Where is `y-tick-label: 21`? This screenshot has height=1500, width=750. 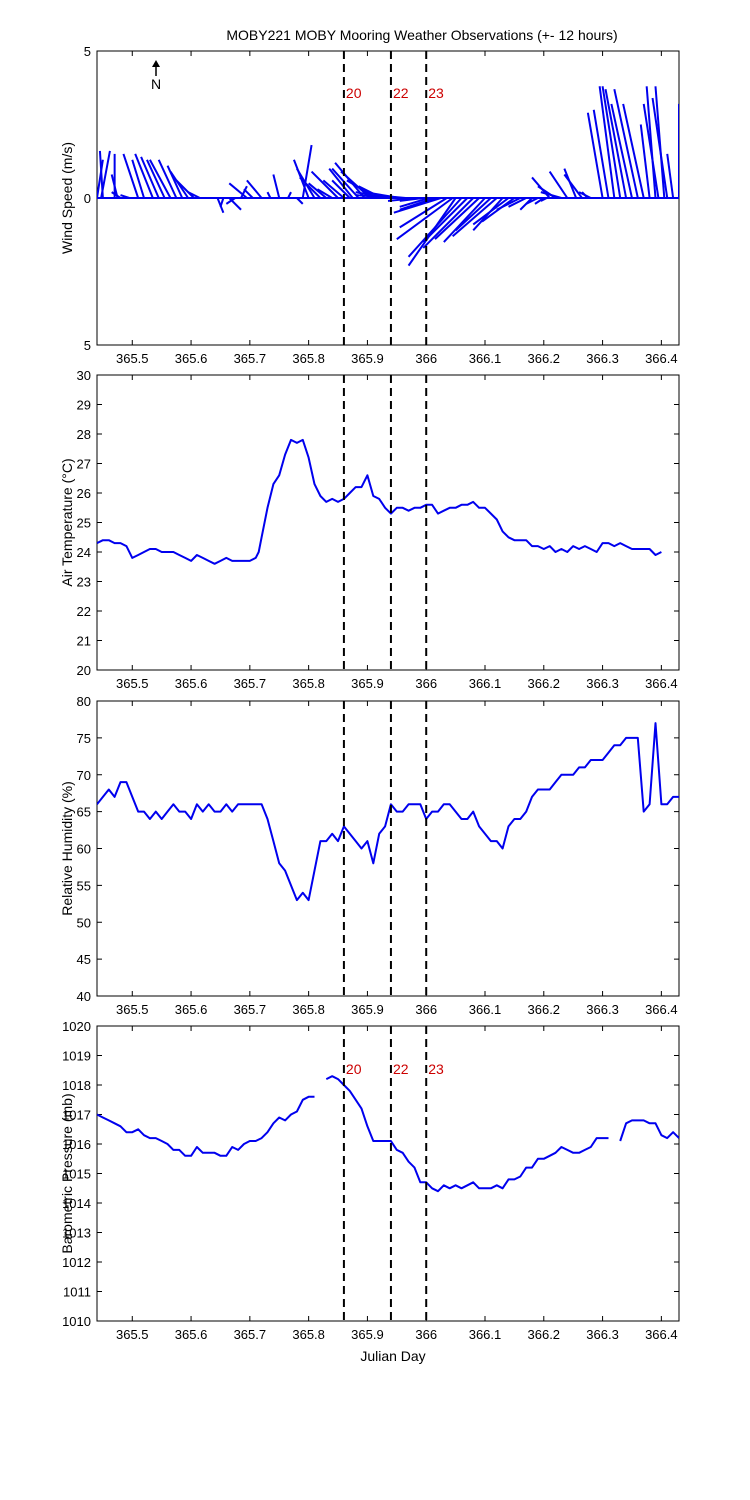
y-tick-label: 21 is located at coordinates (84, 641).